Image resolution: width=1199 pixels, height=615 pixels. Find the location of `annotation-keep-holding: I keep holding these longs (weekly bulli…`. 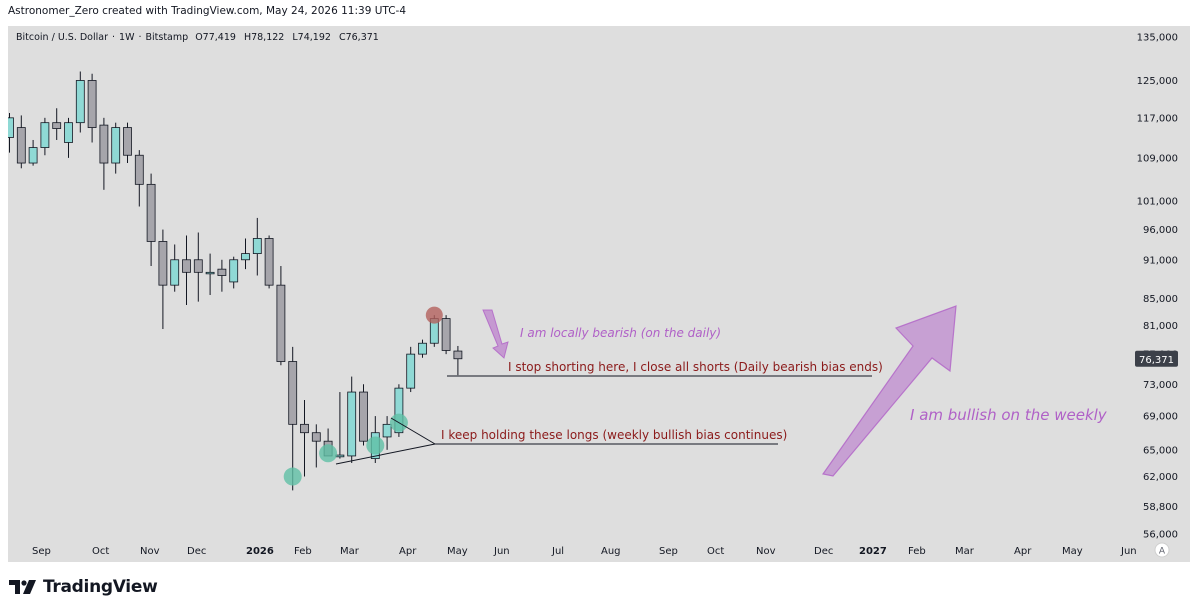

annotation-keep-holding: I keep holding these longs (weekly bulli… is located at coordinates (614, 435).